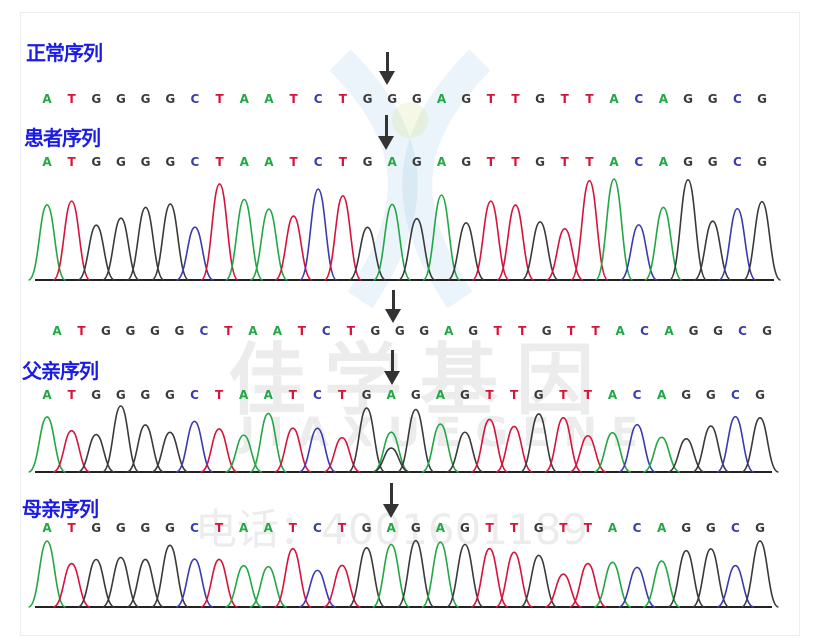 The height and width of the screenshot is (641, 820). What do you see at coordinates (64, 53) in the screenshot?
I see `label-normal-sequence: 正常序列` at bounding box center [64, 53].